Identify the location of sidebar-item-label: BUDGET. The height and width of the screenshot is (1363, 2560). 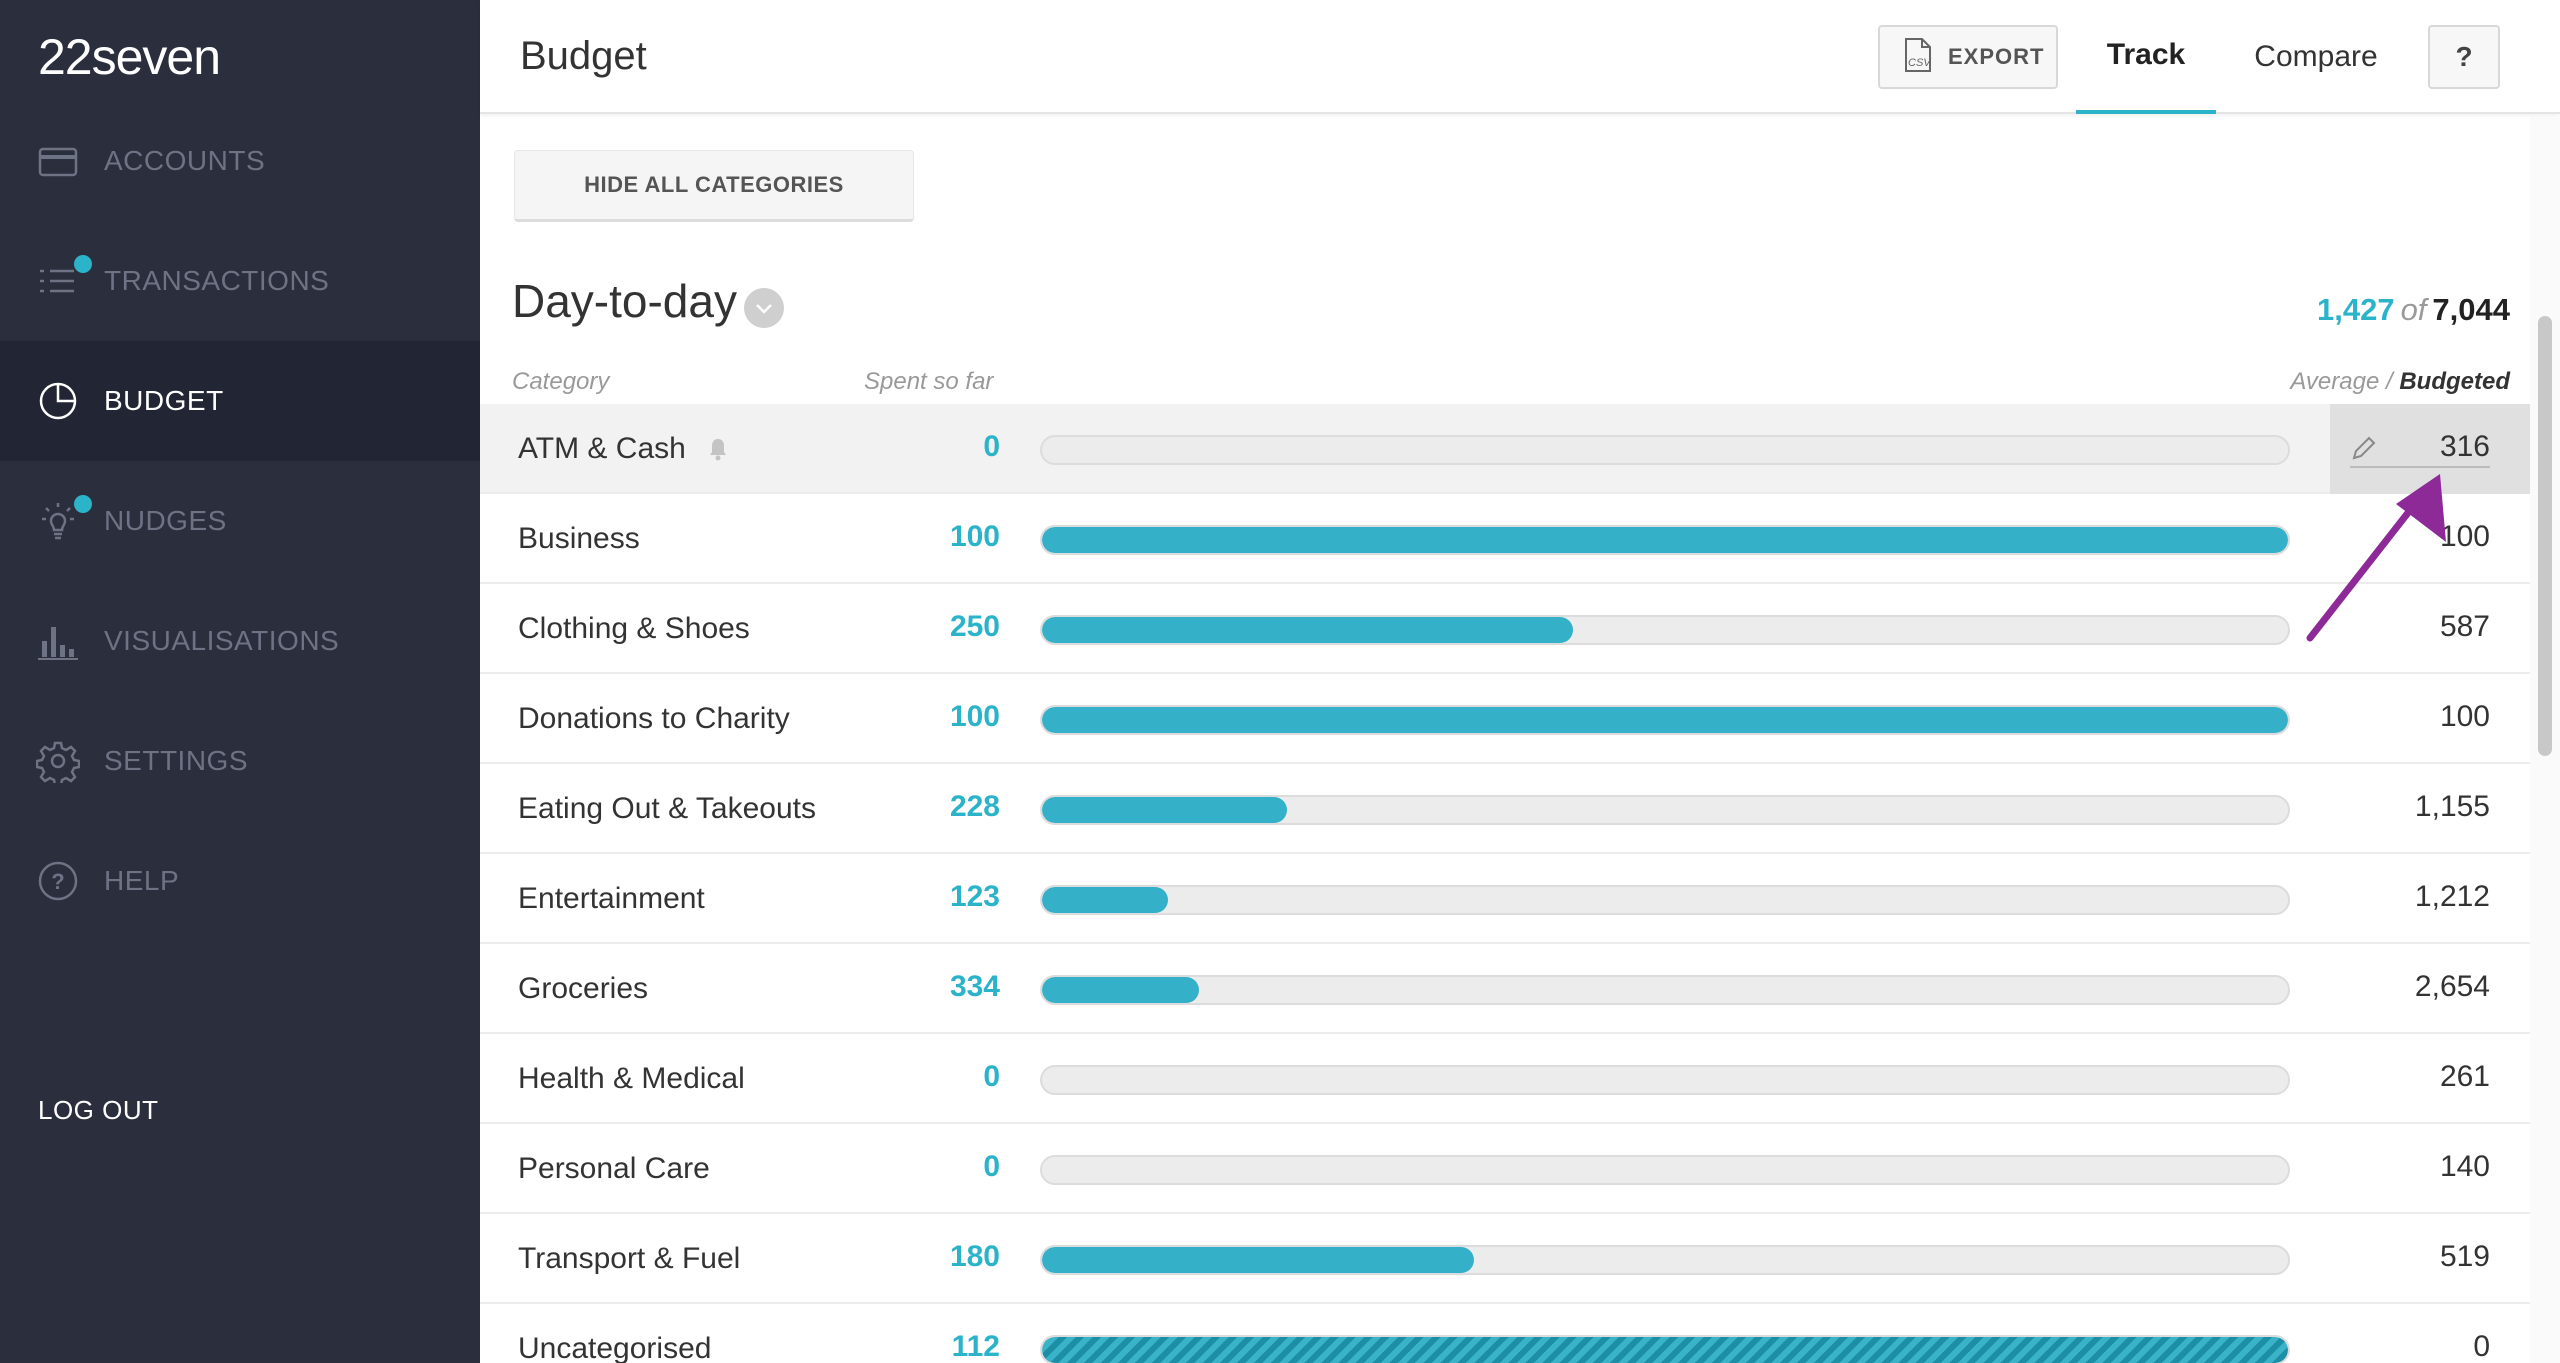
(164, 400).